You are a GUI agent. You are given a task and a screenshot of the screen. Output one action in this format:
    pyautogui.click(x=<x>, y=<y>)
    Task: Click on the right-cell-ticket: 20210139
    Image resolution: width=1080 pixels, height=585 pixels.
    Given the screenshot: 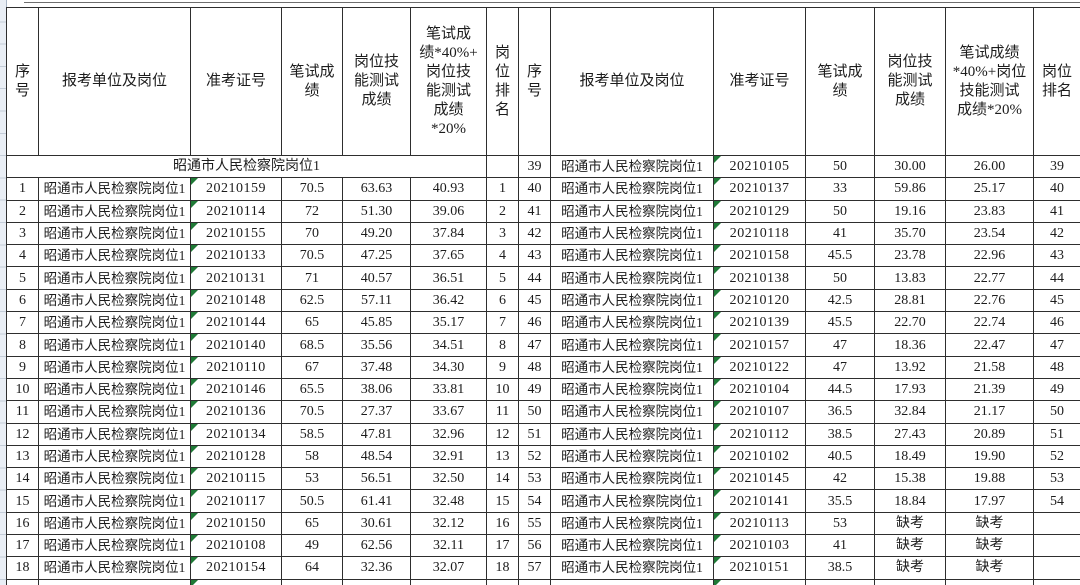 What is the action you would take?
    pyautogui.click(x=759, y=323)
    